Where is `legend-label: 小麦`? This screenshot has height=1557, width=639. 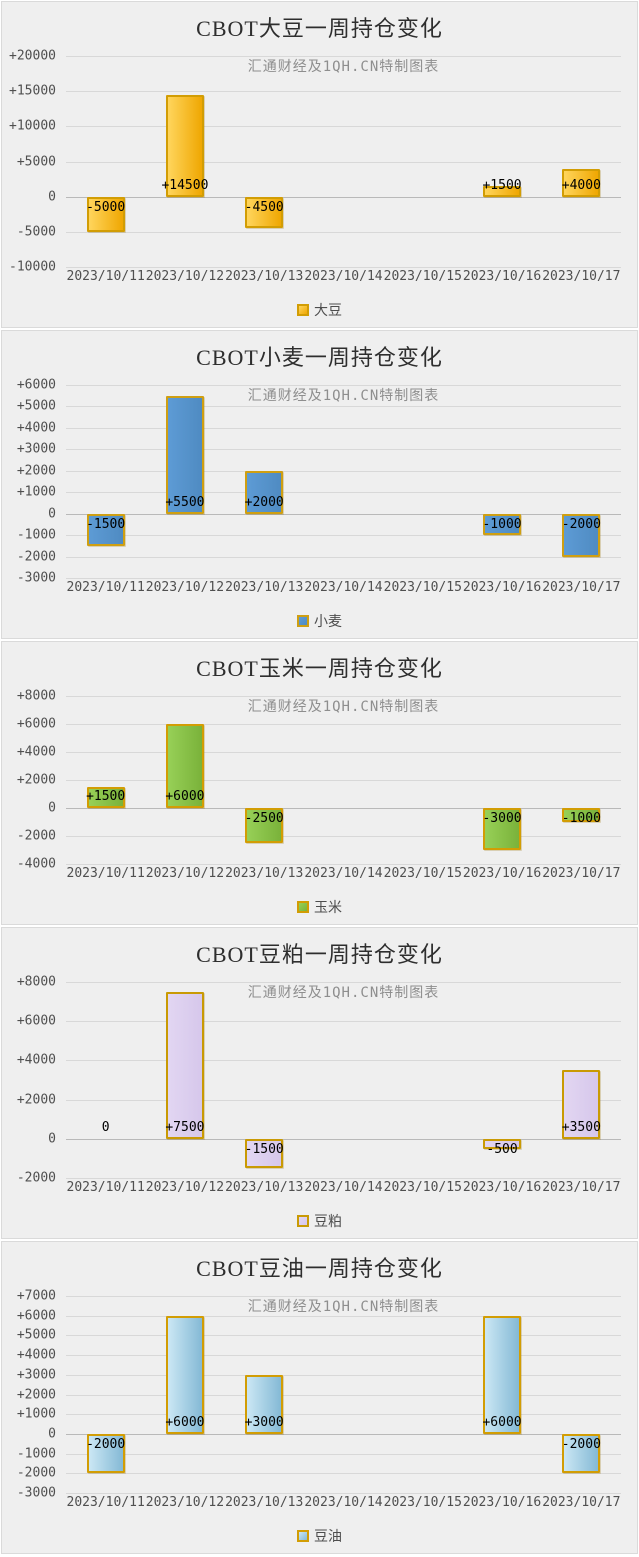 legend-label: 小麦 is located at coordinates (328, 622).